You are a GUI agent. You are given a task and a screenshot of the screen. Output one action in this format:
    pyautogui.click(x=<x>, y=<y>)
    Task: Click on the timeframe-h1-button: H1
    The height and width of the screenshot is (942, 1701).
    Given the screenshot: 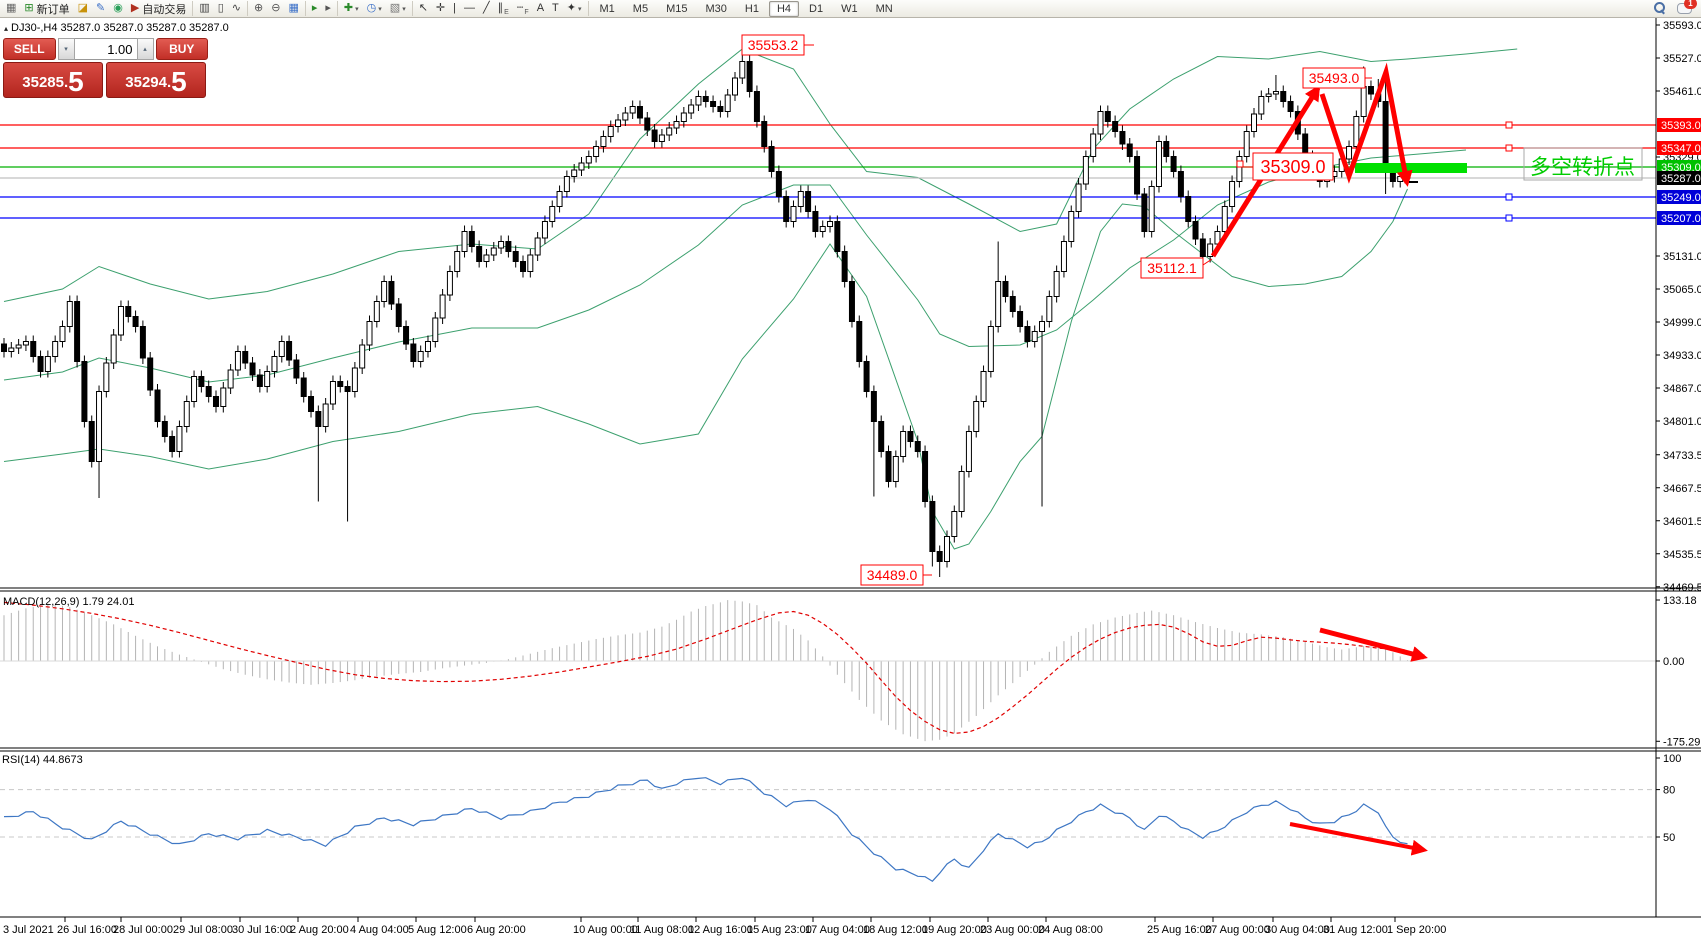 What is the action you would take?
    pyautogui.click(x=751, y=8)
    